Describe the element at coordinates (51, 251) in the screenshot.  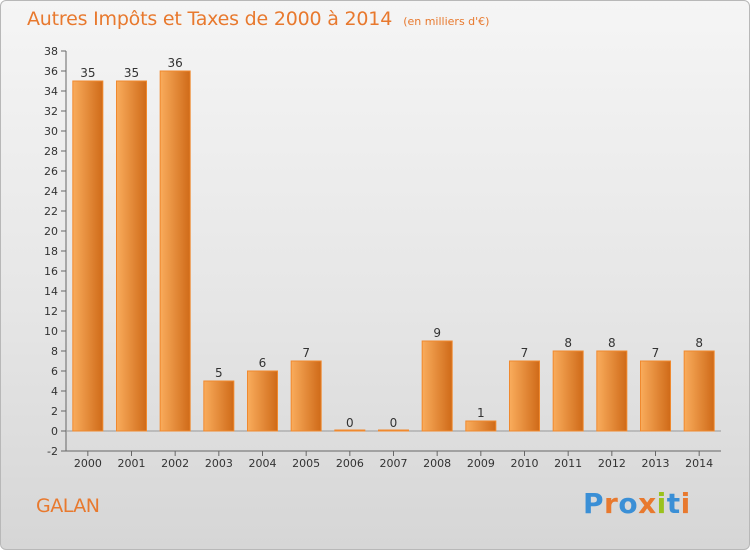
I see `y-tick-label: 18` at that location.